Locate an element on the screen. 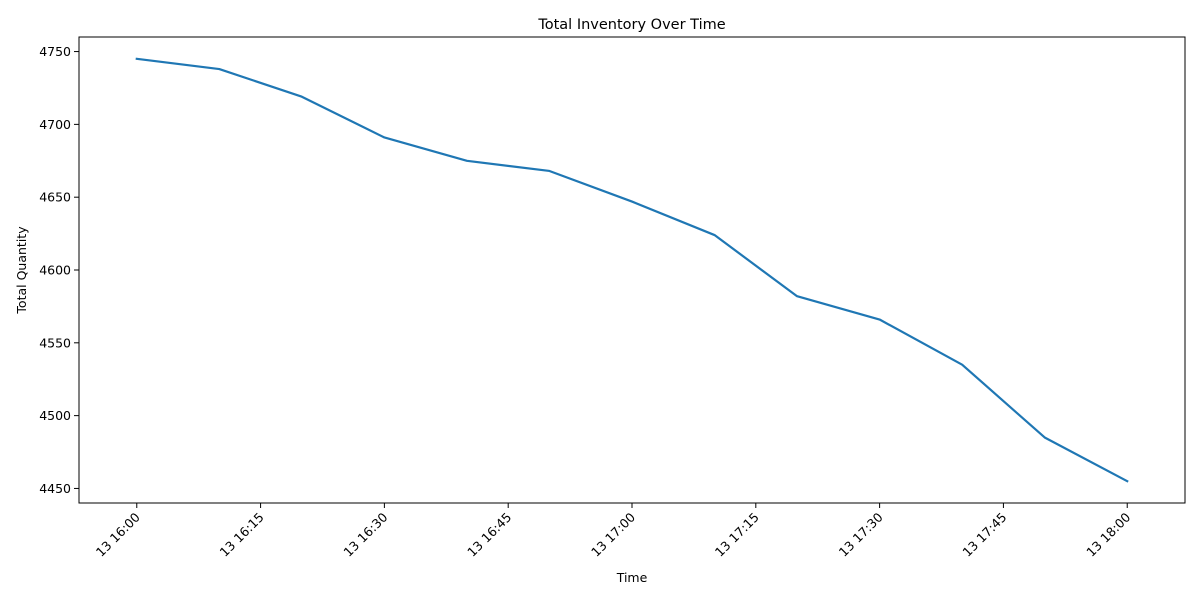 The height and width of the screenshot is (604, 1200). x-tick-label: 13 16:15 is located at coordinates (242, 535).